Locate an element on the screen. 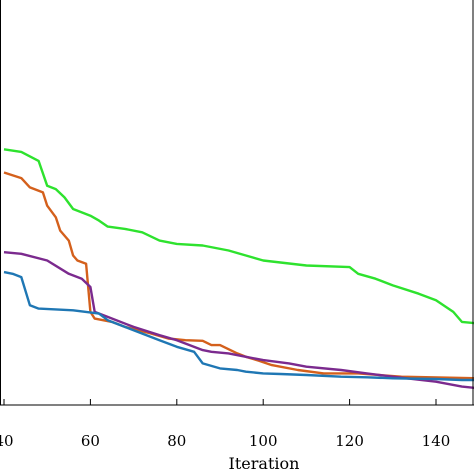 The width and height of the screenshot is (474, 474). ticks-layer: 40 60 80 100 120 140 is located at coordinates (225, 424).